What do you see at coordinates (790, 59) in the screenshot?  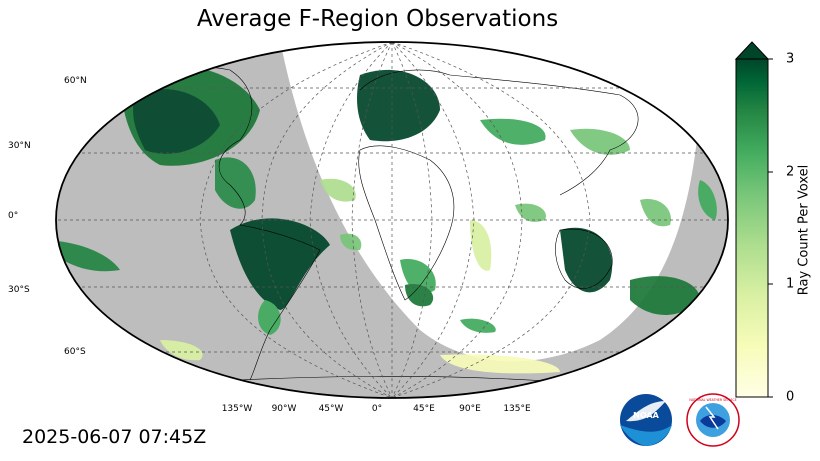 I see `colorbar-tick-3: 3` at bounding box center [790, 59].